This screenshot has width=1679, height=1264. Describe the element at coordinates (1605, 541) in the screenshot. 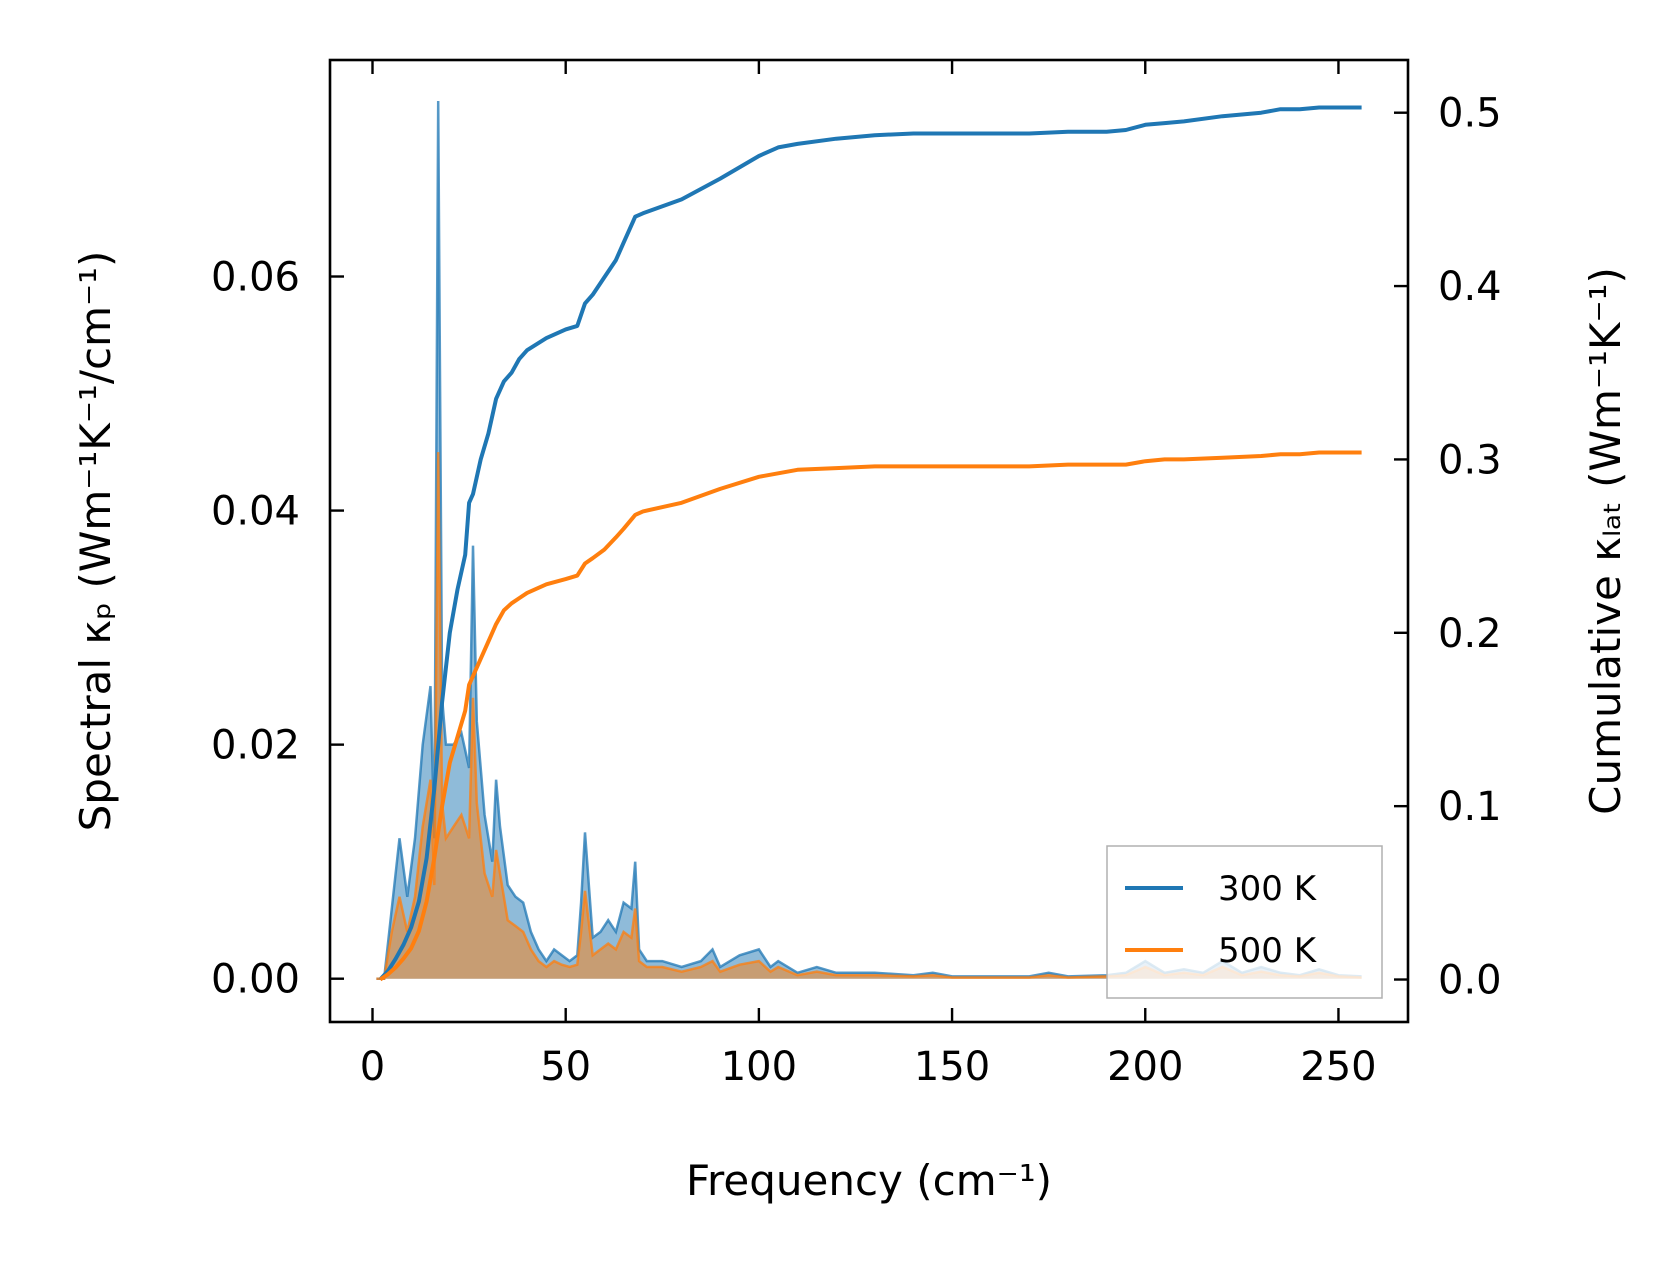

I see `right-y-axis-title: Cumulative κₗₐₜ (Wm⁻¹K⁻¹)` at that location.